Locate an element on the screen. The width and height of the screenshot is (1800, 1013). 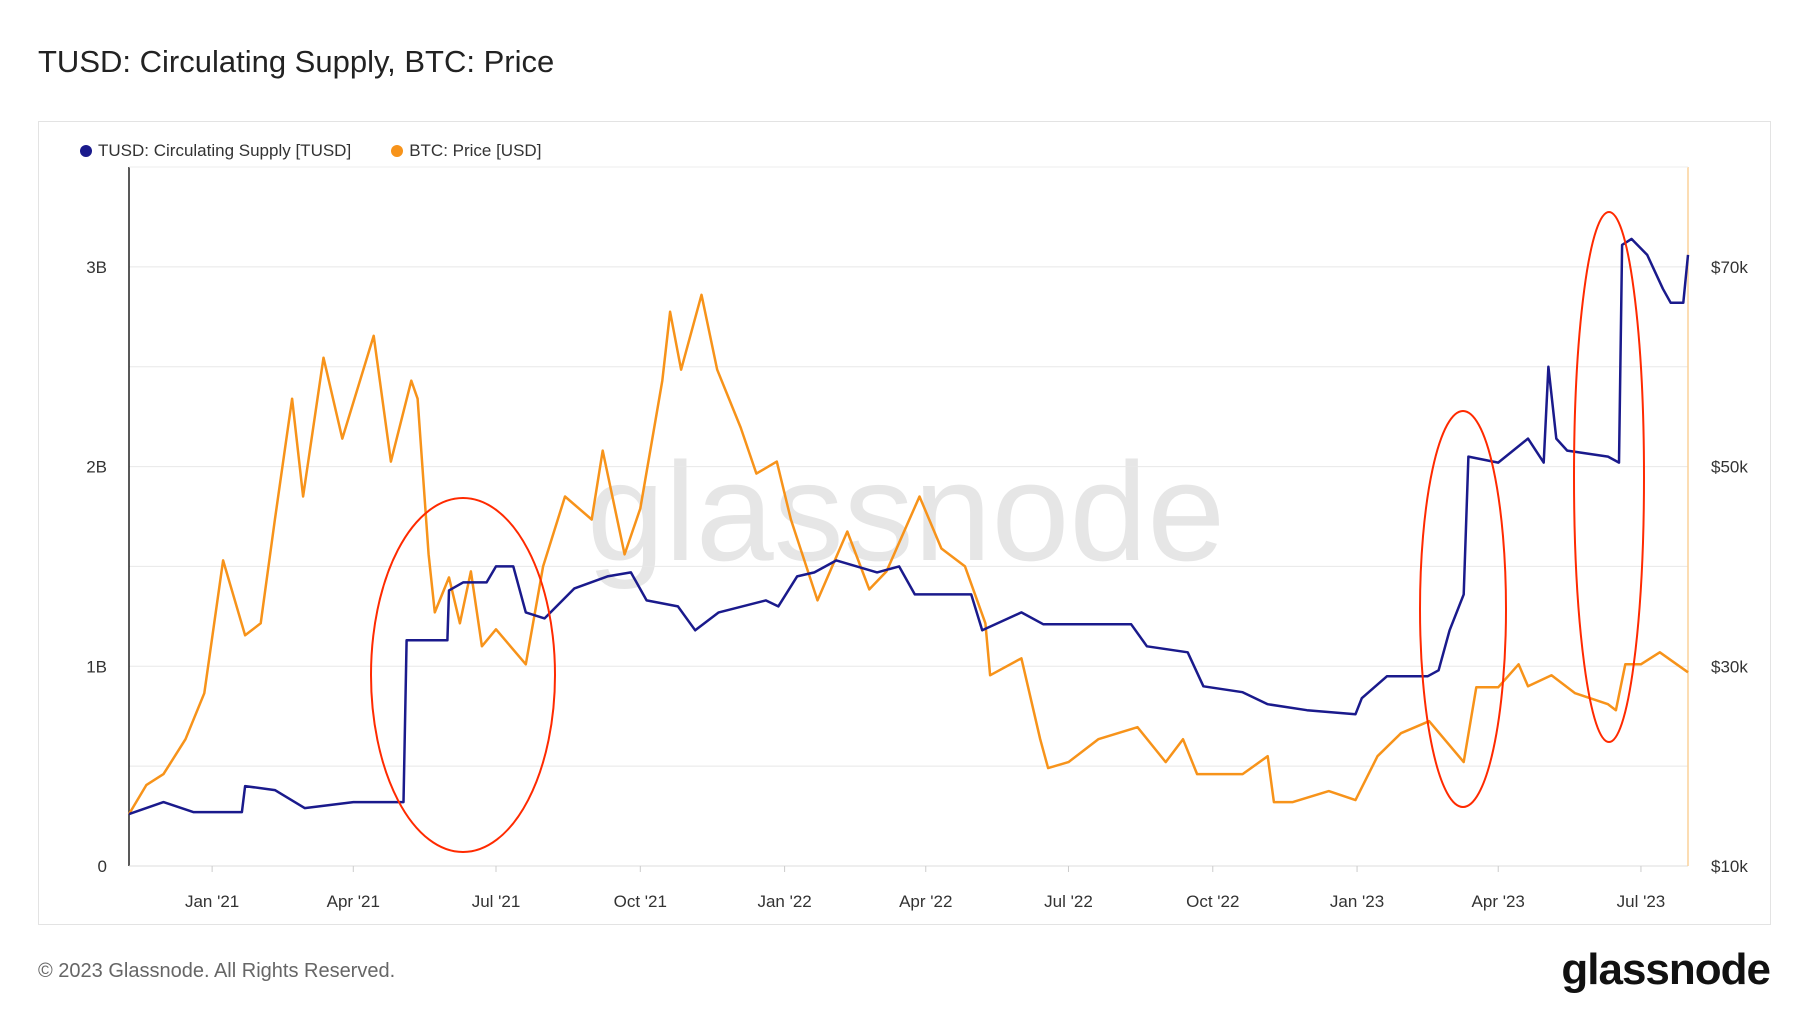
legend-item-btc: BTC: Price [USD] is located at coordinates (466, 151).